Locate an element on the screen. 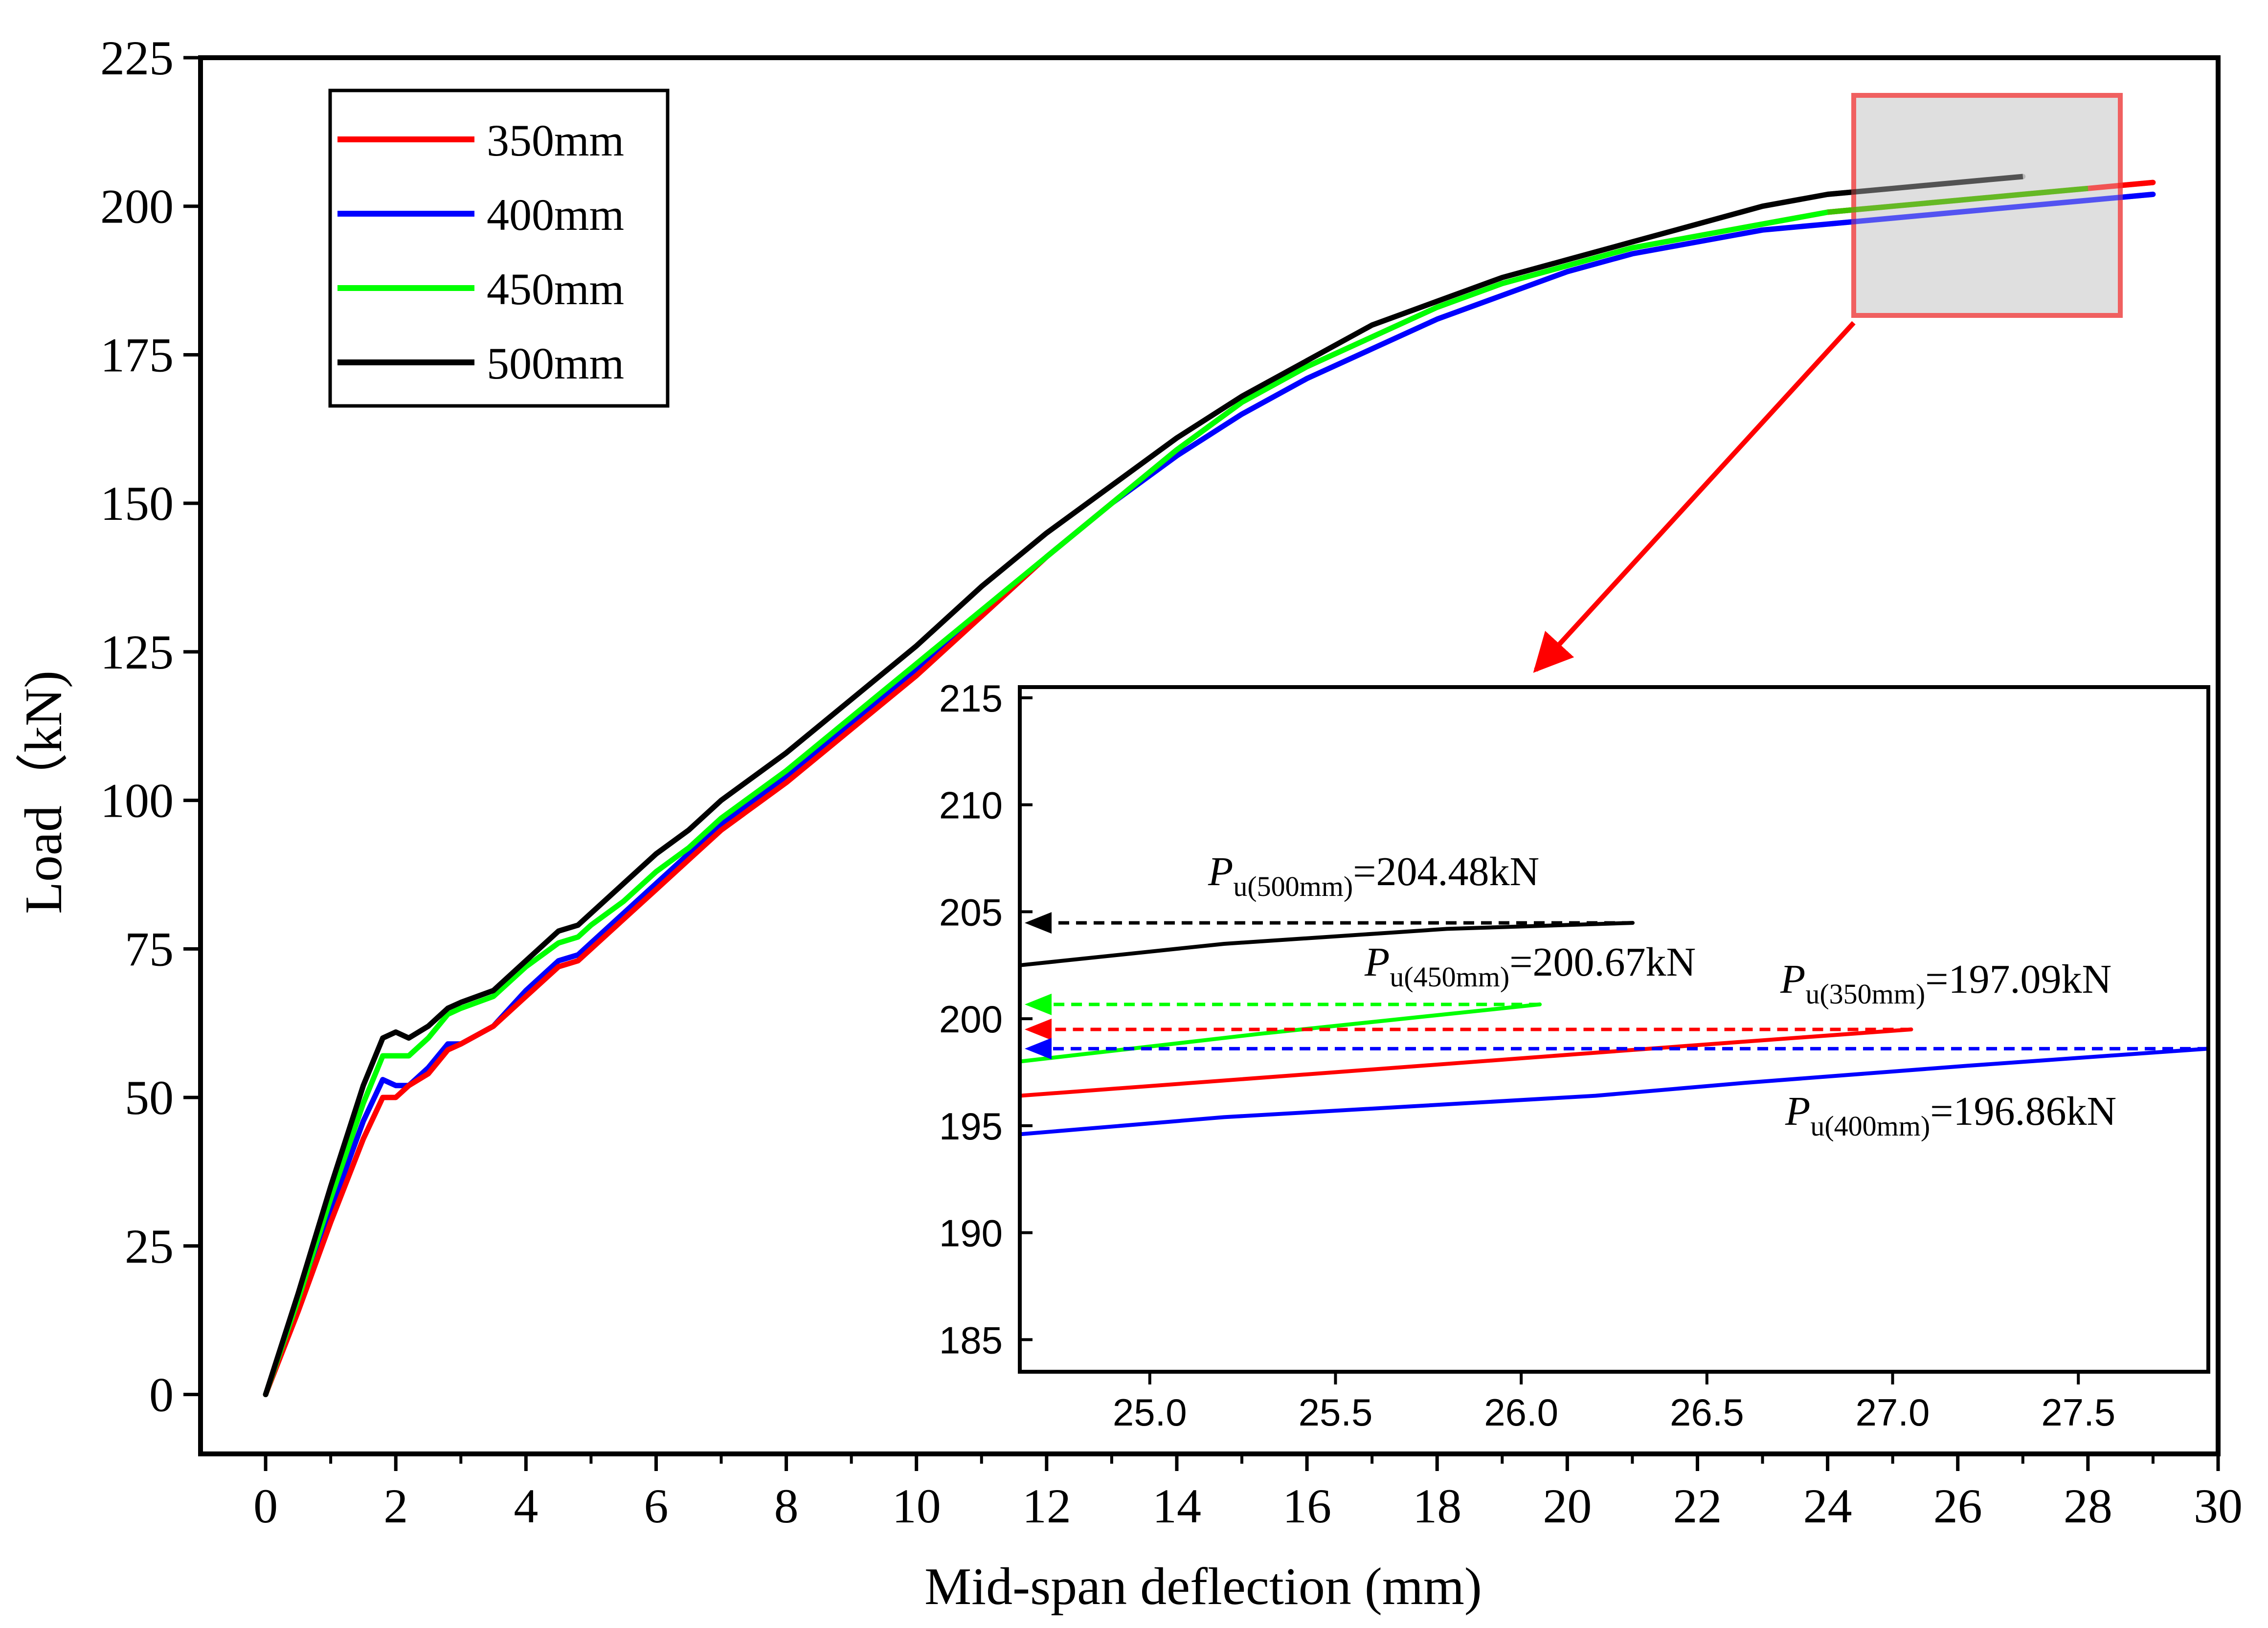 The width and height of the screenshot is (2268, 1628). x-tick-label: 28 is located at coordinates (2088, 1506).